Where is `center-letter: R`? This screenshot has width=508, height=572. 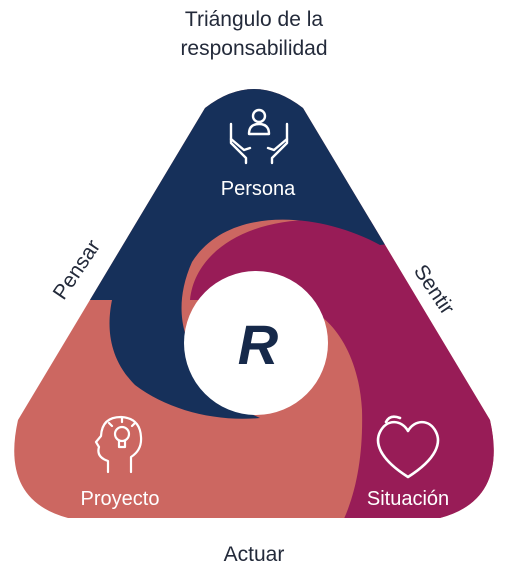
center-letter: R is located at coordinates (258, 344).